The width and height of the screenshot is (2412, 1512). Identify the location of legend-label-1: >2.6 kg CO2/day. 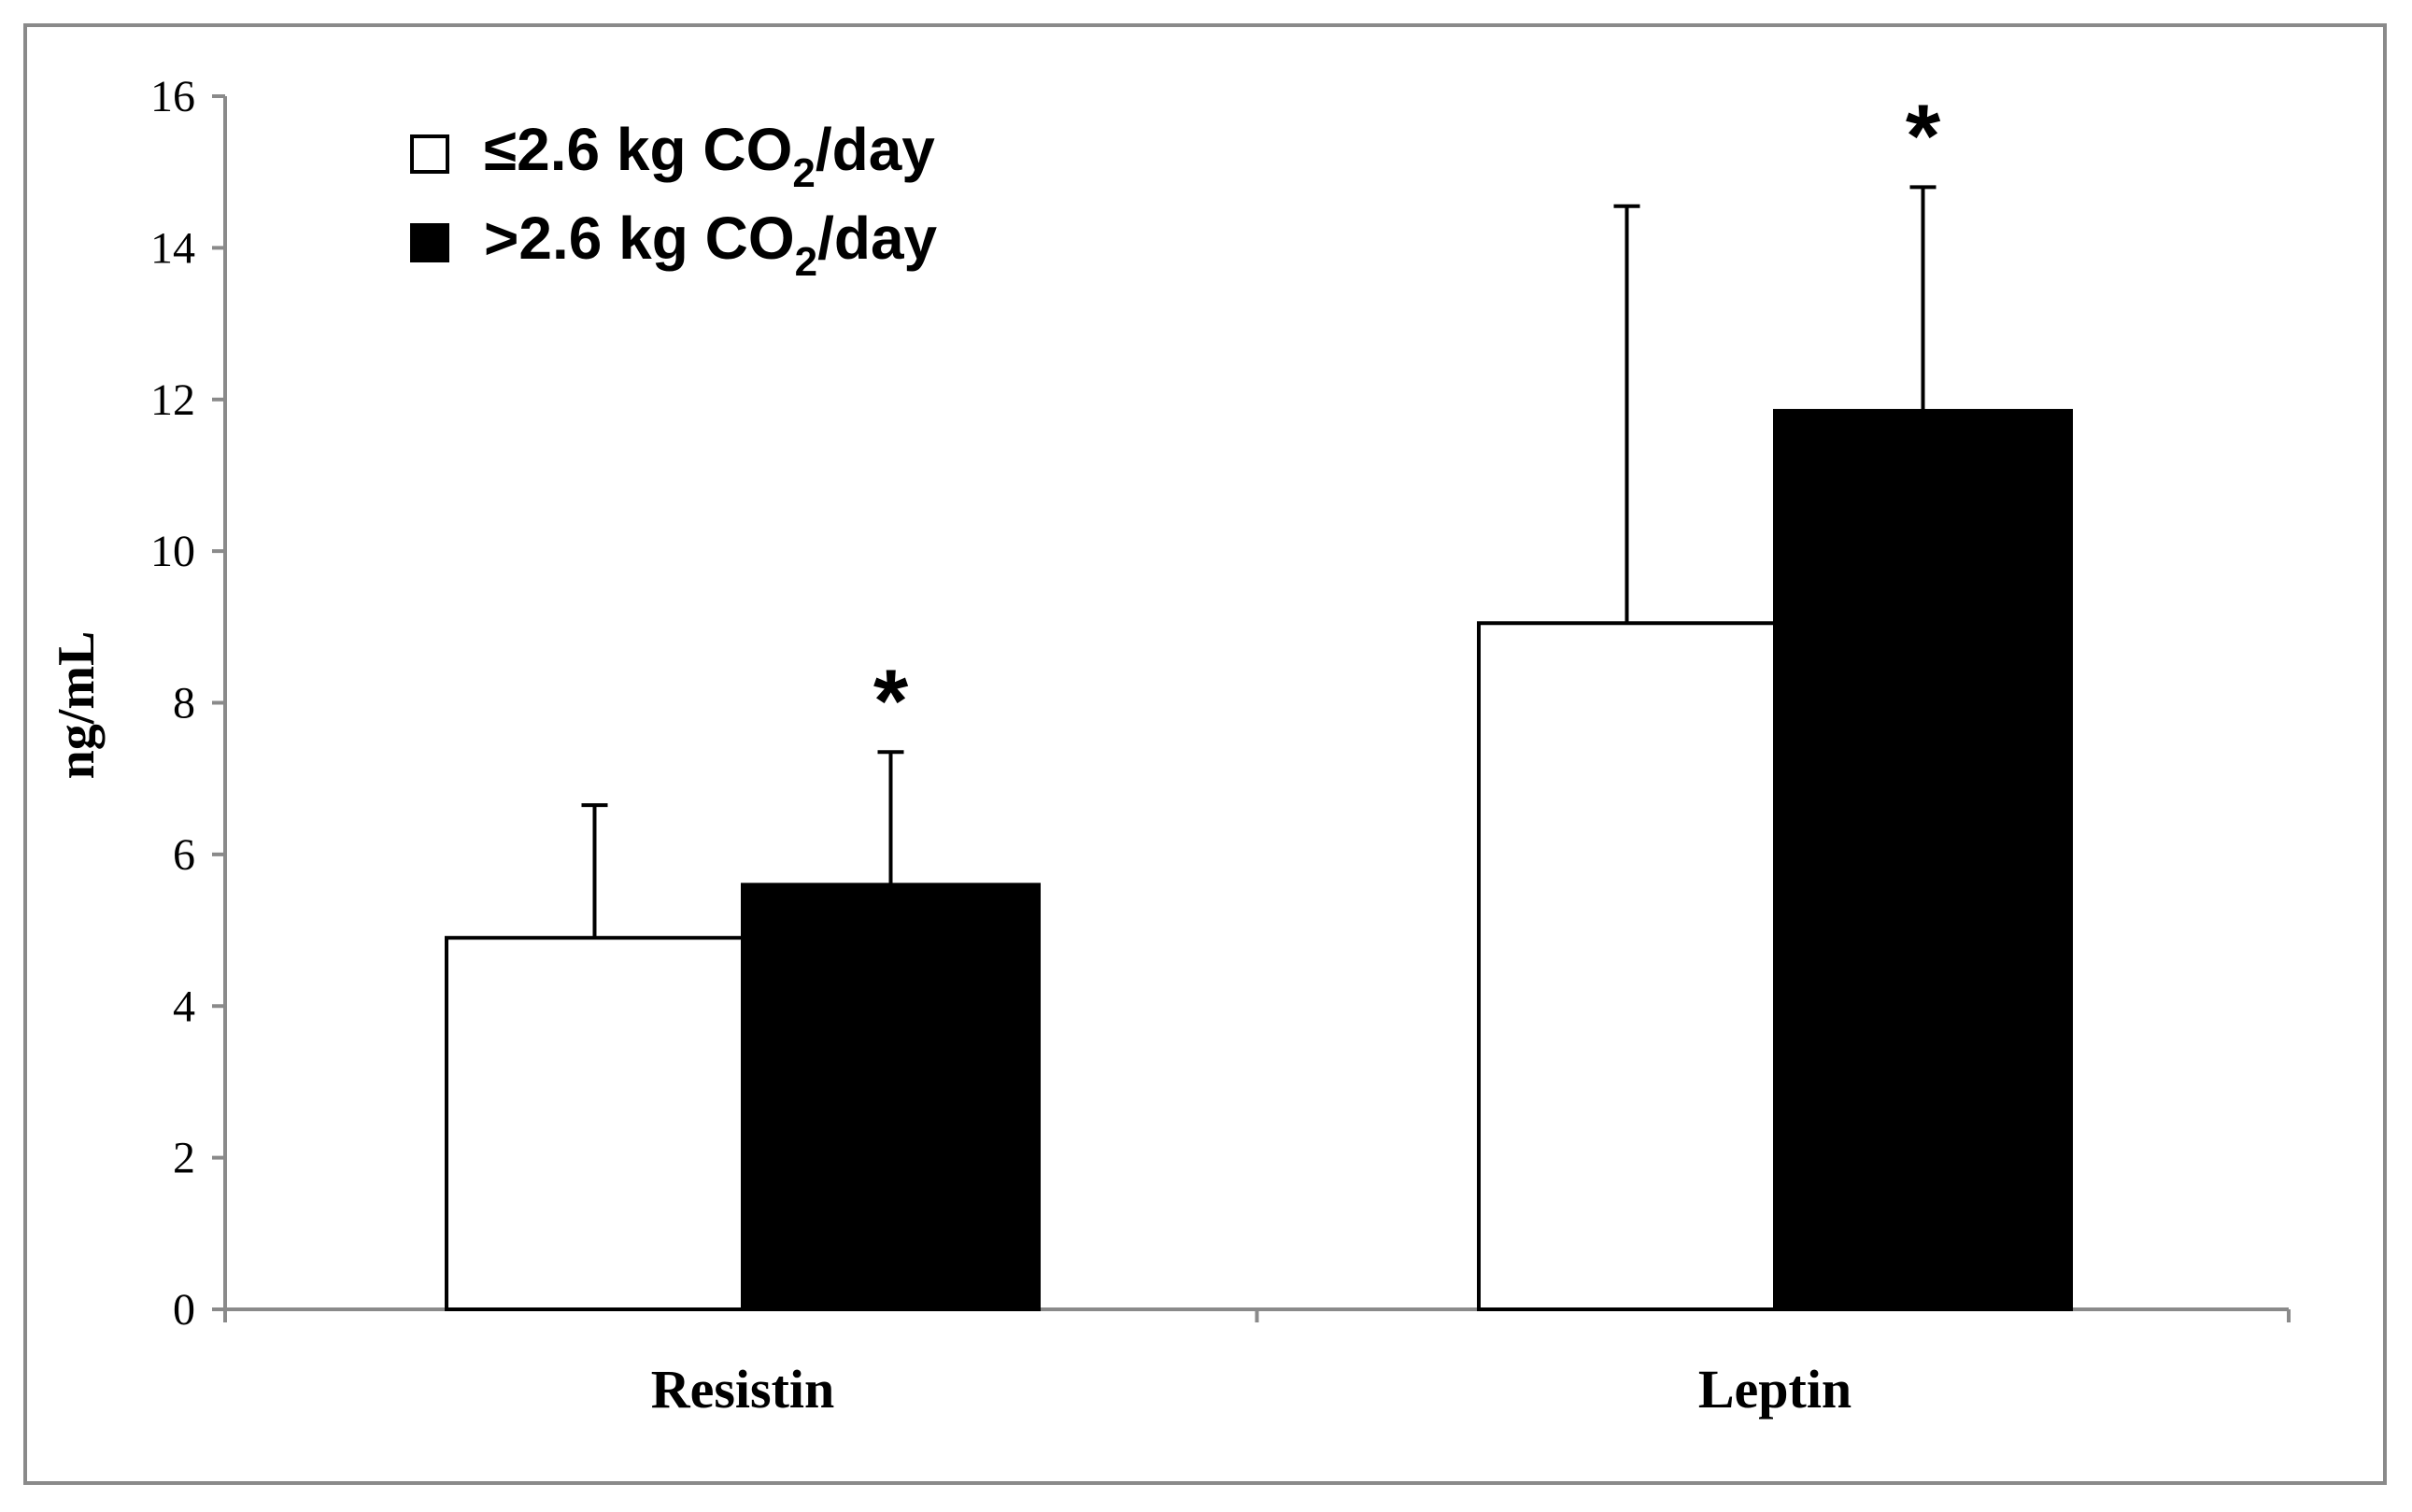
(711, 245).